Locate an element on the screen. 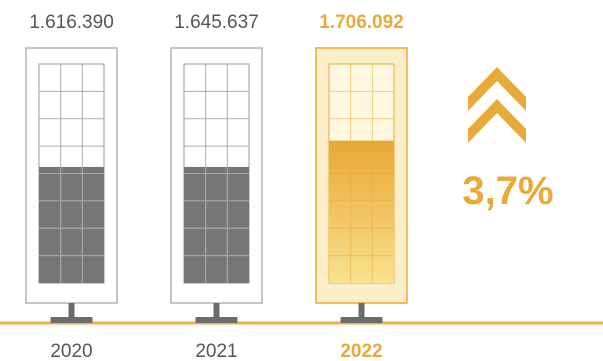 This screenshot has width=603, height=361. change-percent-label: 3,7% is located at coordinates (507, 191).